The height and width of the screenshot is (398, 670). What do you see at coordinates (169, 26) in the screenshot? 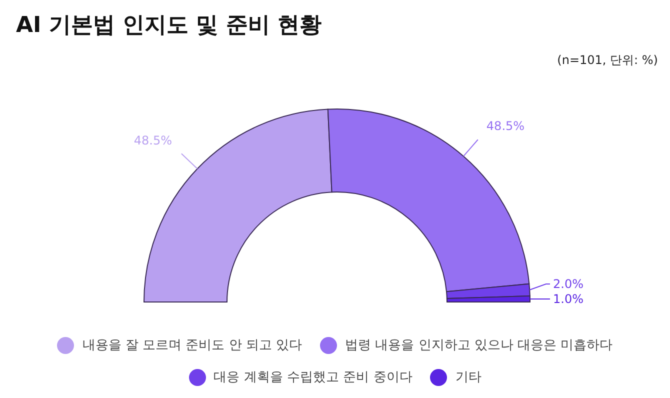
I see `title: AI 기본법 인지도 및 준비 현황` at bounding box center [169, 26].